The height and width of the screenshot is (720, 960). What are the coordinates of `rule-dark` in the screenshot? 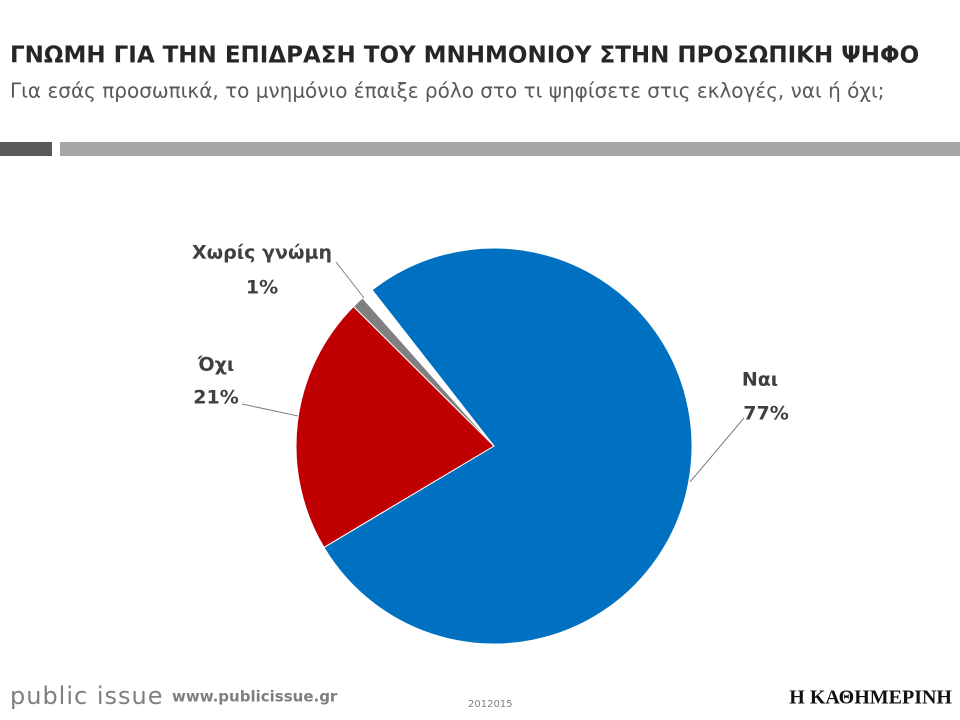 It's located at (26, 149).